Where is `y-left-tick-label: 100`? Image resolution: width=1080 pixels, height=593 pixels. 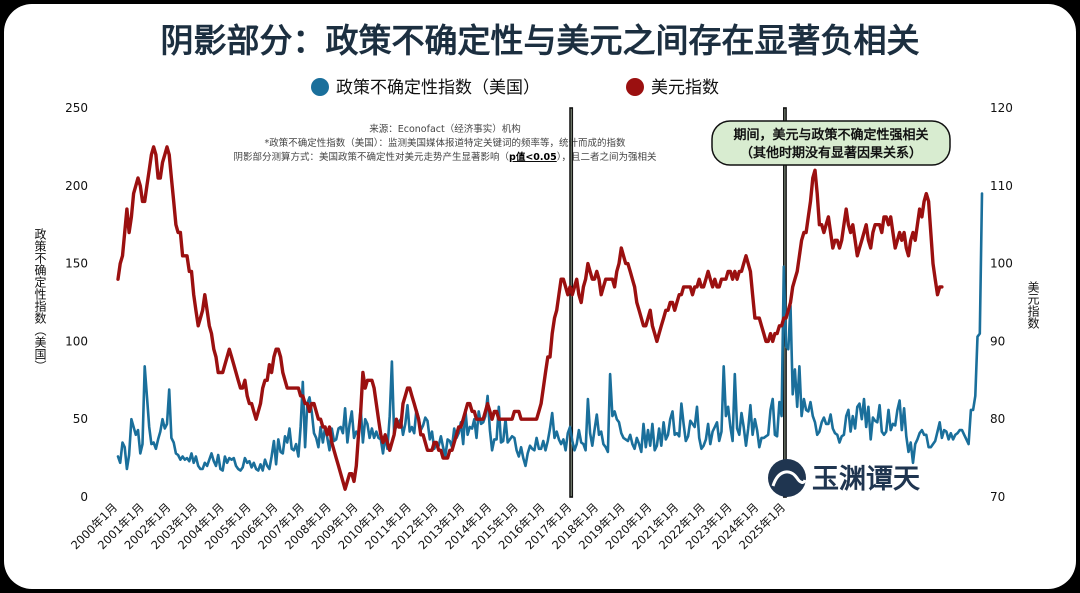
y-left-tick-label: 100 is located at coordinates (76, 341).